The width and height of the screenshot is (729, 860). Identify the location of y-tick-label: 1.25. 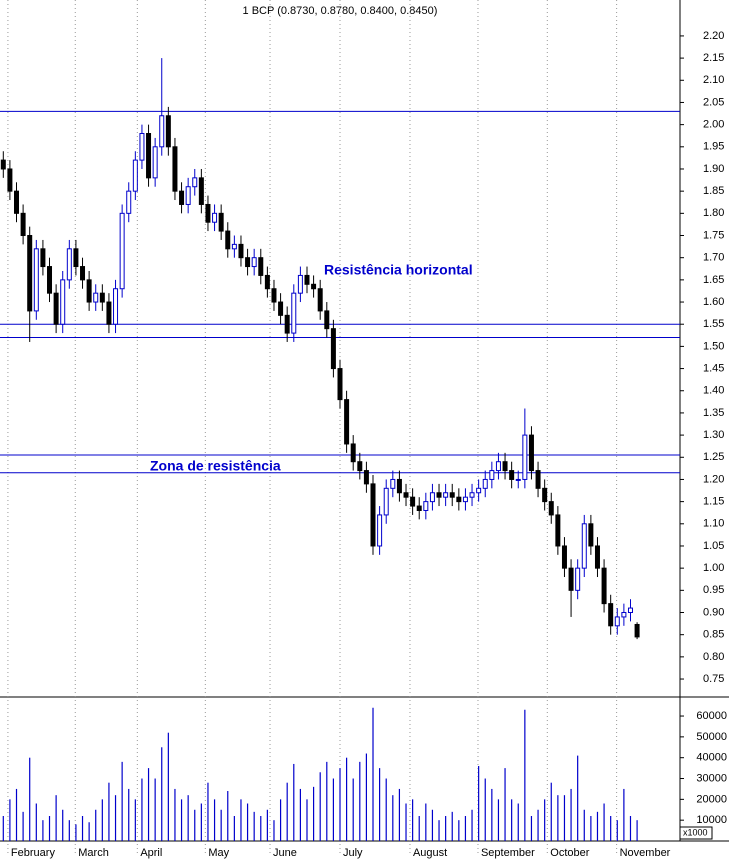
(713, 457).